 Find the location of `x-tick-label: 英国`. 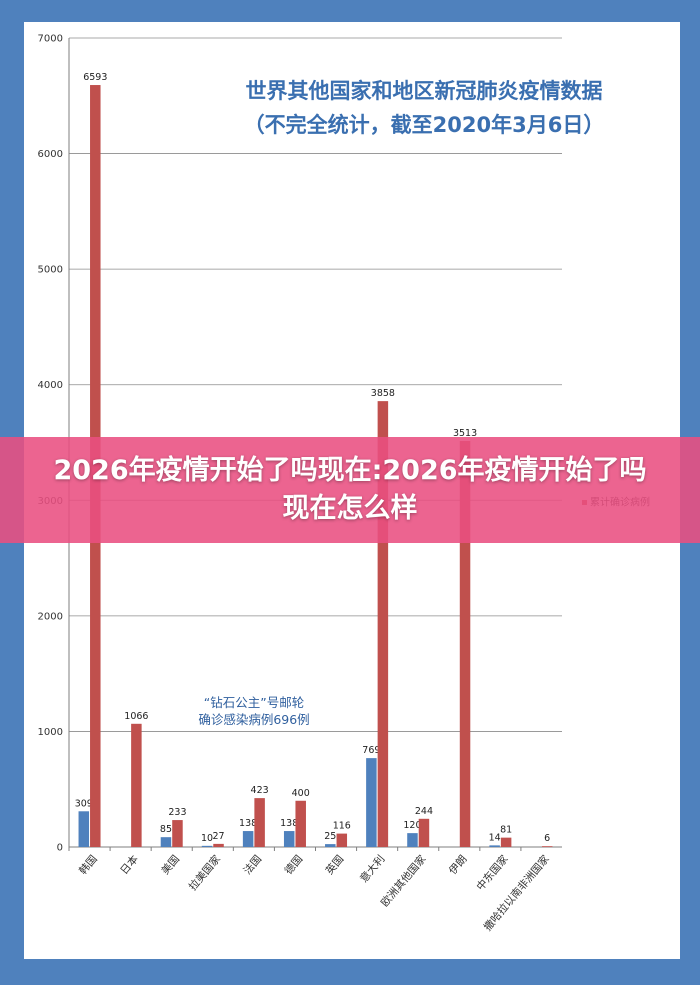

x-tick-label: 英国 is located at coordinates (334, 865).